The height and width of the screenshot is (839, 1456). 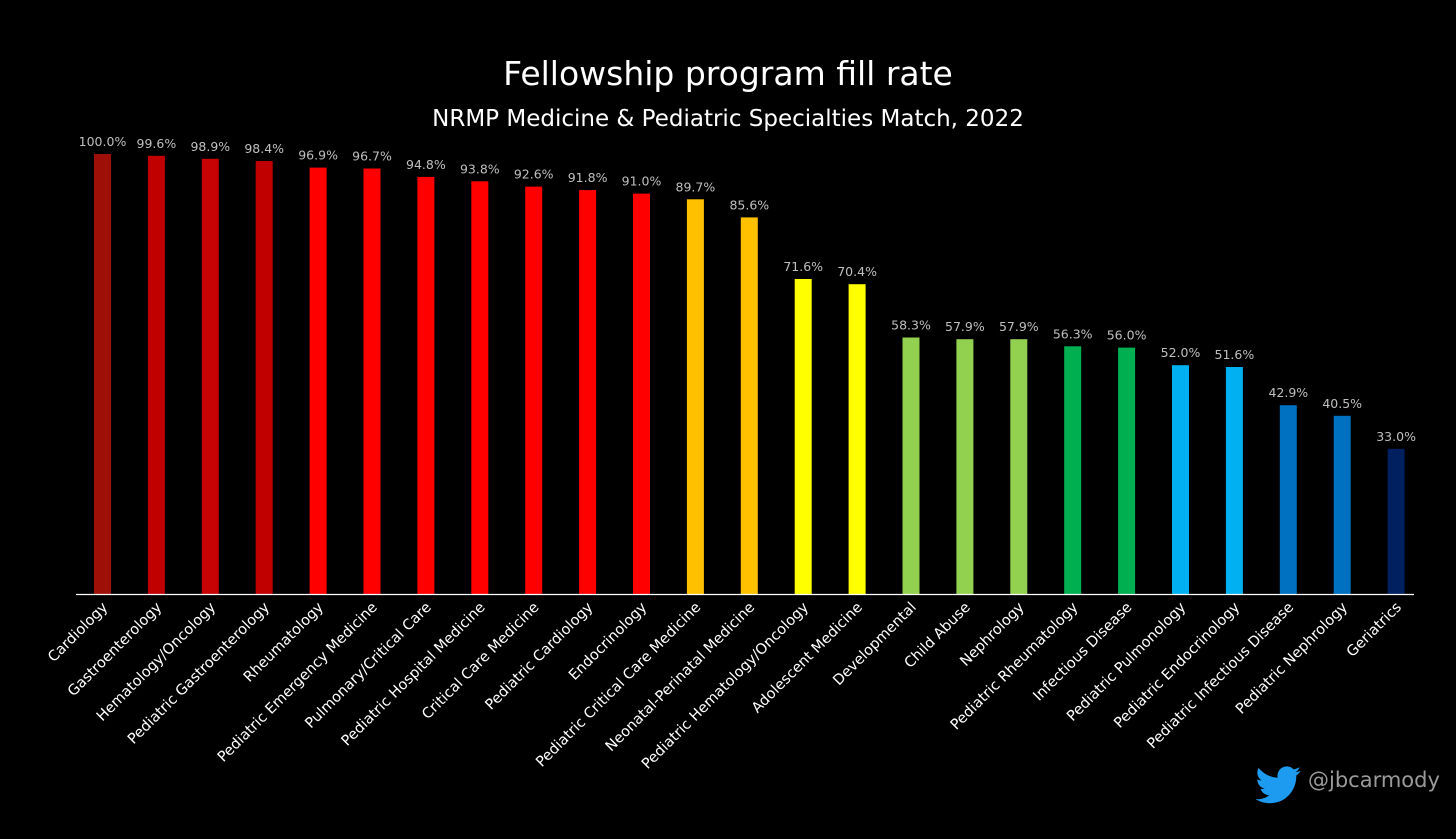 What do you see at coordinates (534, 174) in the screenshot?
I see `value-label-critical-care-medicine: 92.6%` at bounding box center [534, 174].